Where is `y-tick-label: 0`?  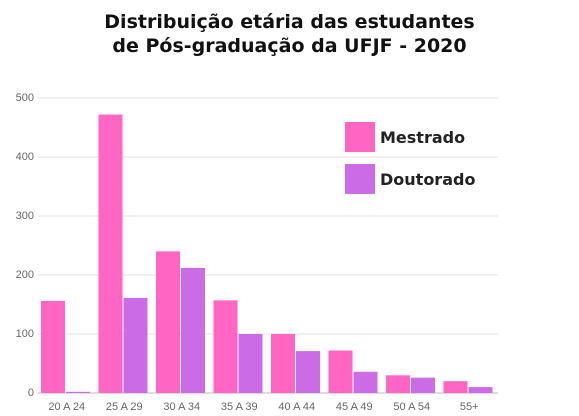 y-tick-label: 0 is located at coordinates (31, 393).